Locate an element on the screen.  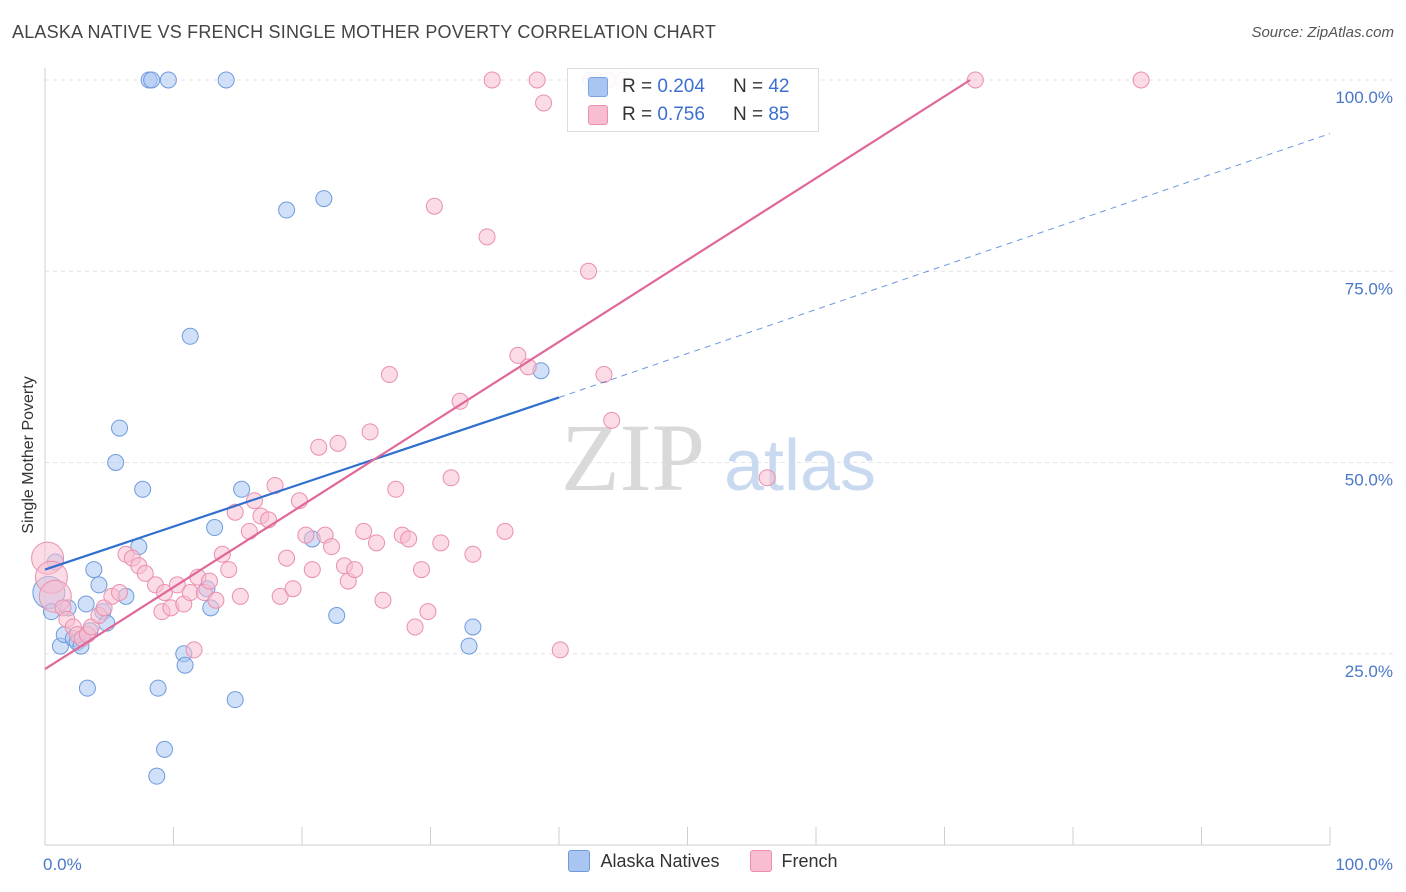
series-legend: Alaska Natives French is located at coordinates (703, 861).